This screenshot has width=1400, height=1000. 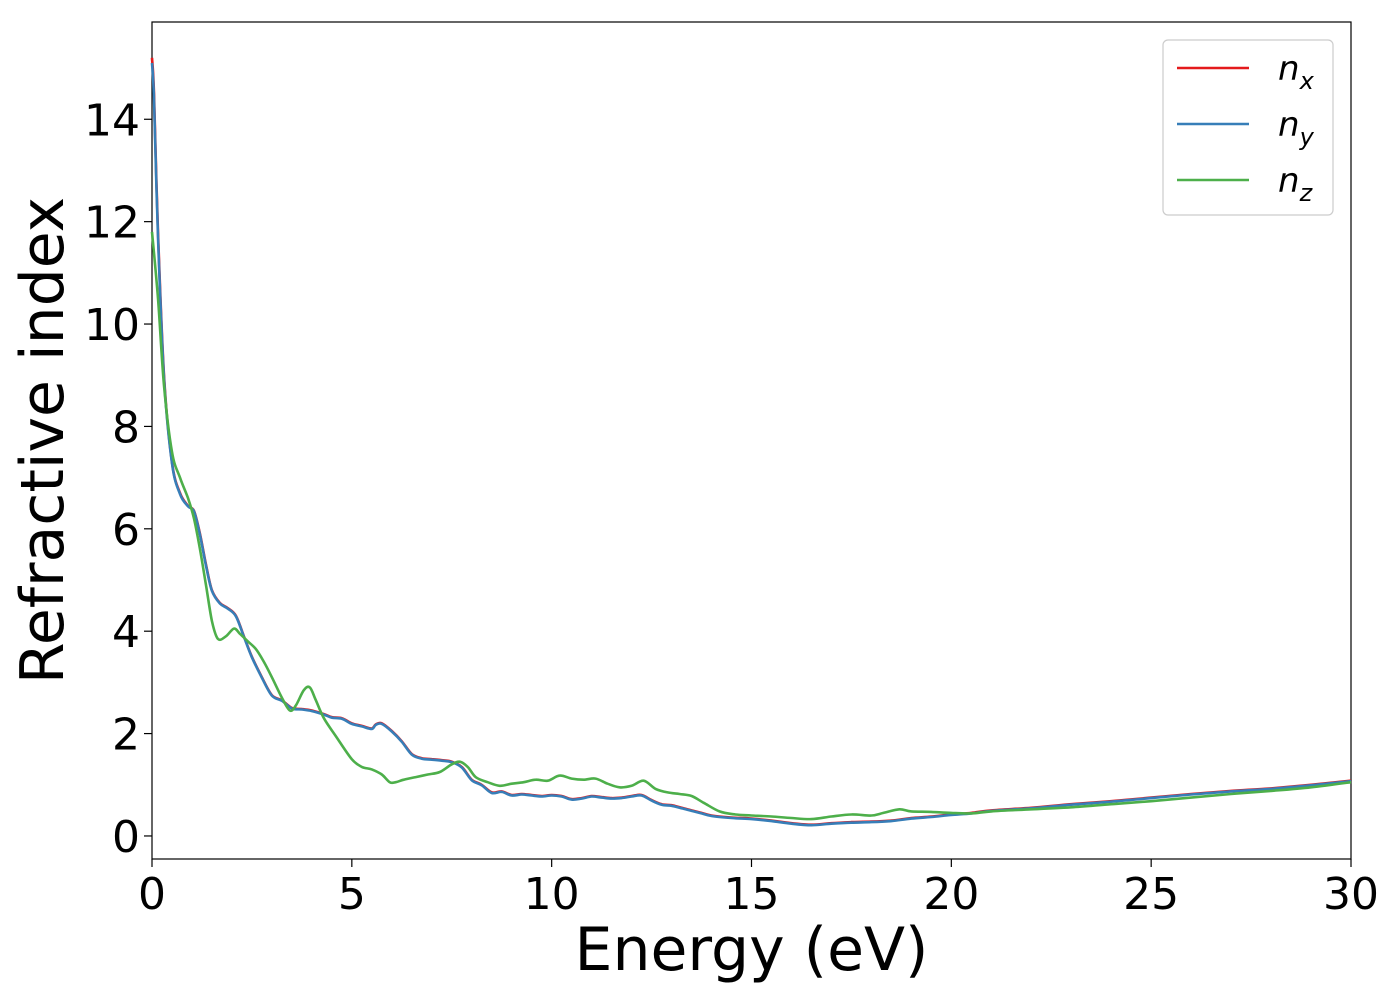 I want to click on y-tick-label: 8, so click(x=126, y=427).